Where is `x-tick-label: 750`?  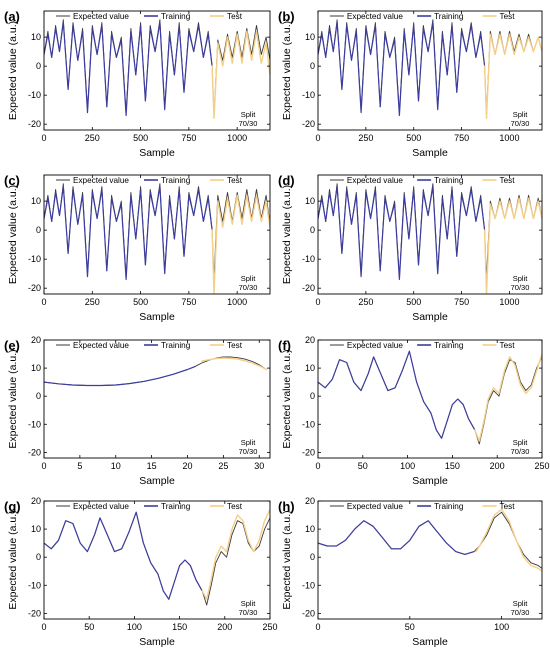 x-tick-label: 750 is located at coordinates (461, 302).